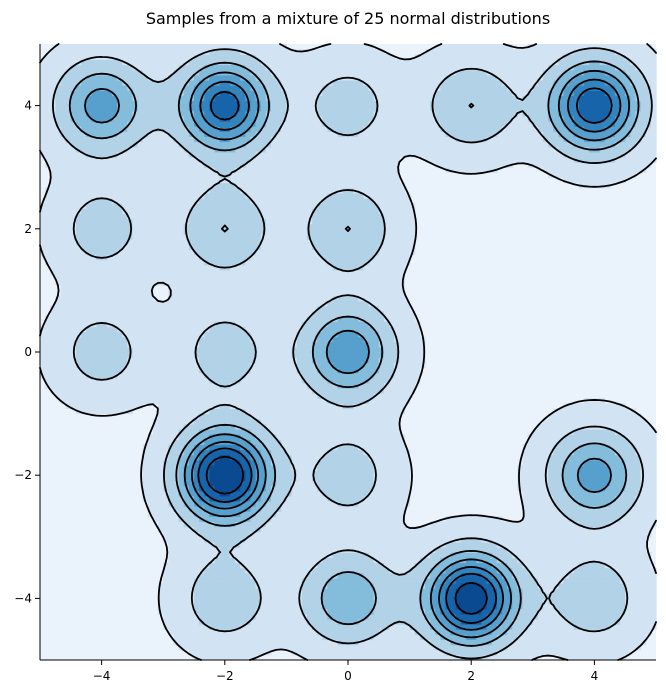  I want to click on density-cell-2077, so click(284, 544).